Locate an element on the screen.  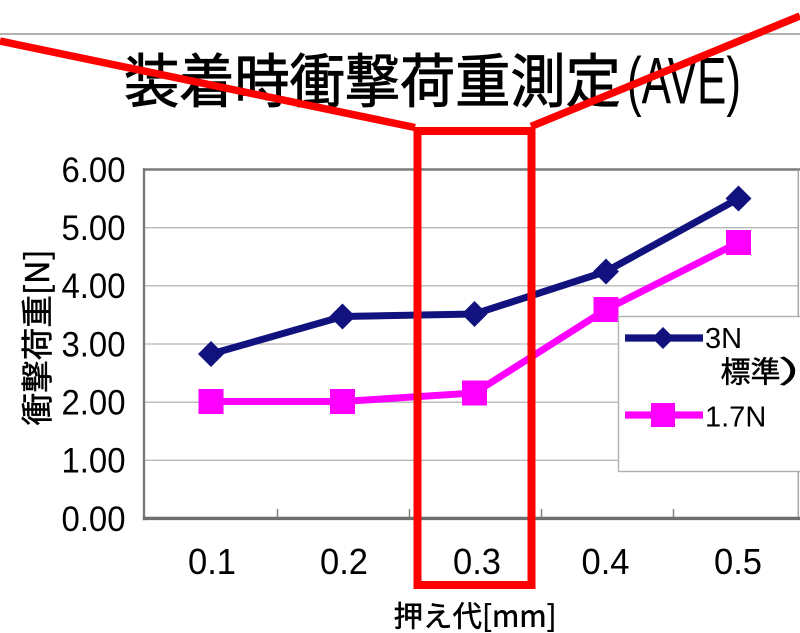
svg-text: 3.00 is located at coordinates (94, 344).